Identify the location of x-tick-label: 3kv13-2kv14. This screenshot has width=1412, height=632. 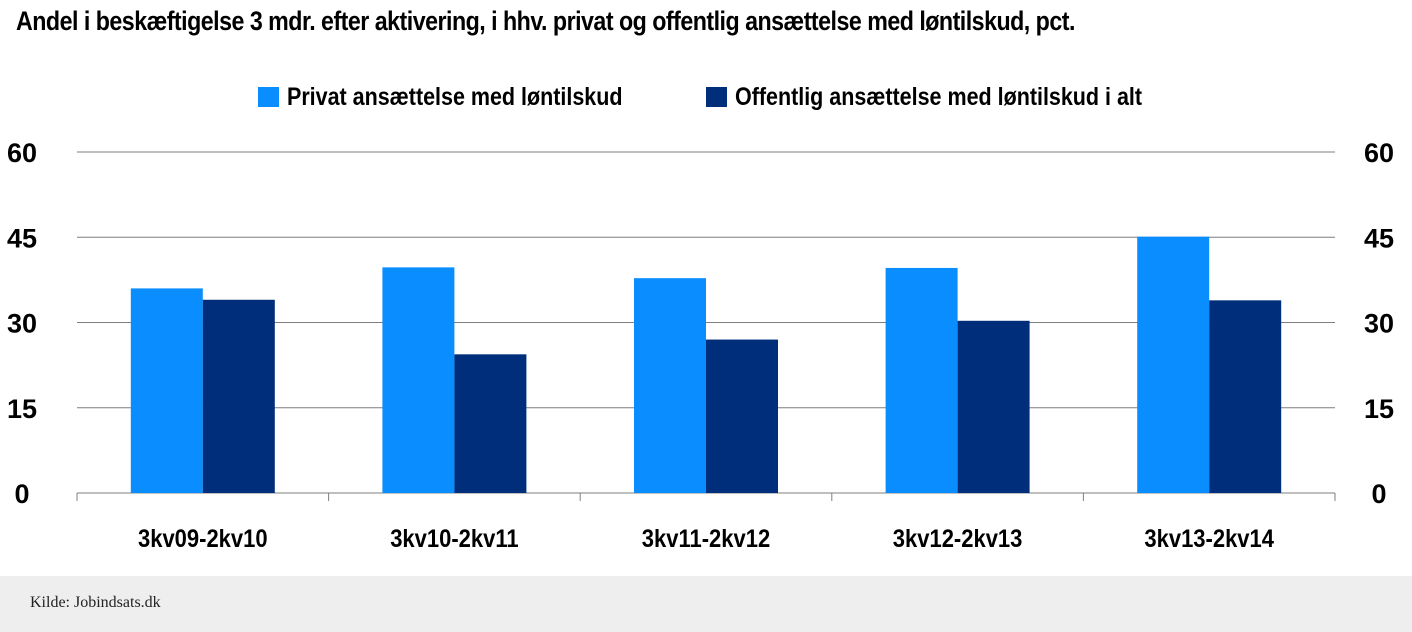
(1209, 539).